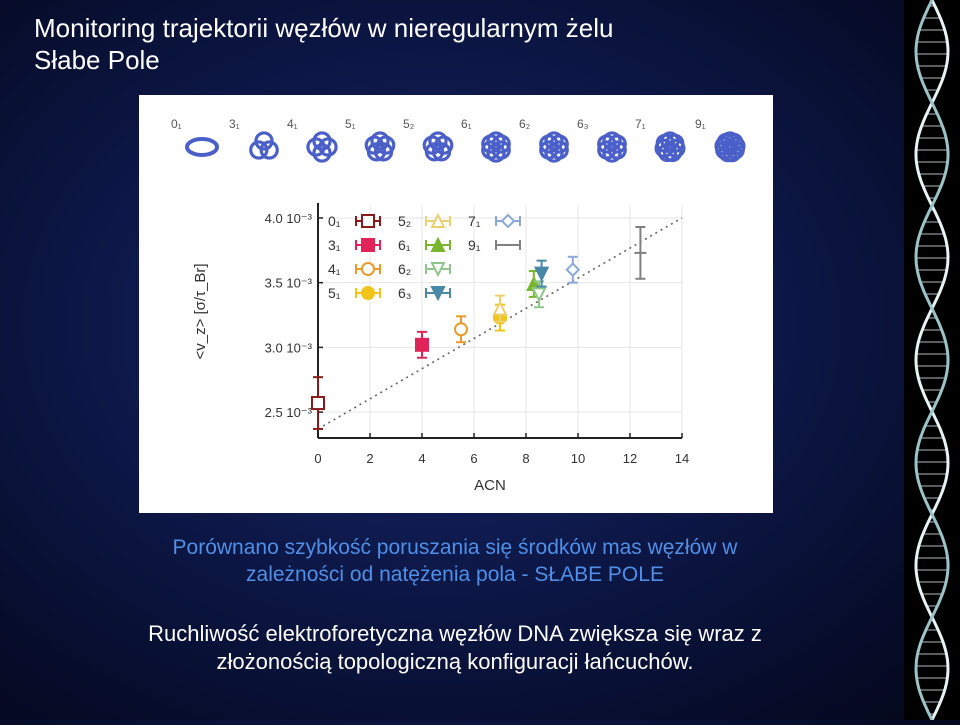  What do you see at coordinates (700, 124) in the screenshot?
I see `knot-label: 9₁` at bounding box center [700, 124].